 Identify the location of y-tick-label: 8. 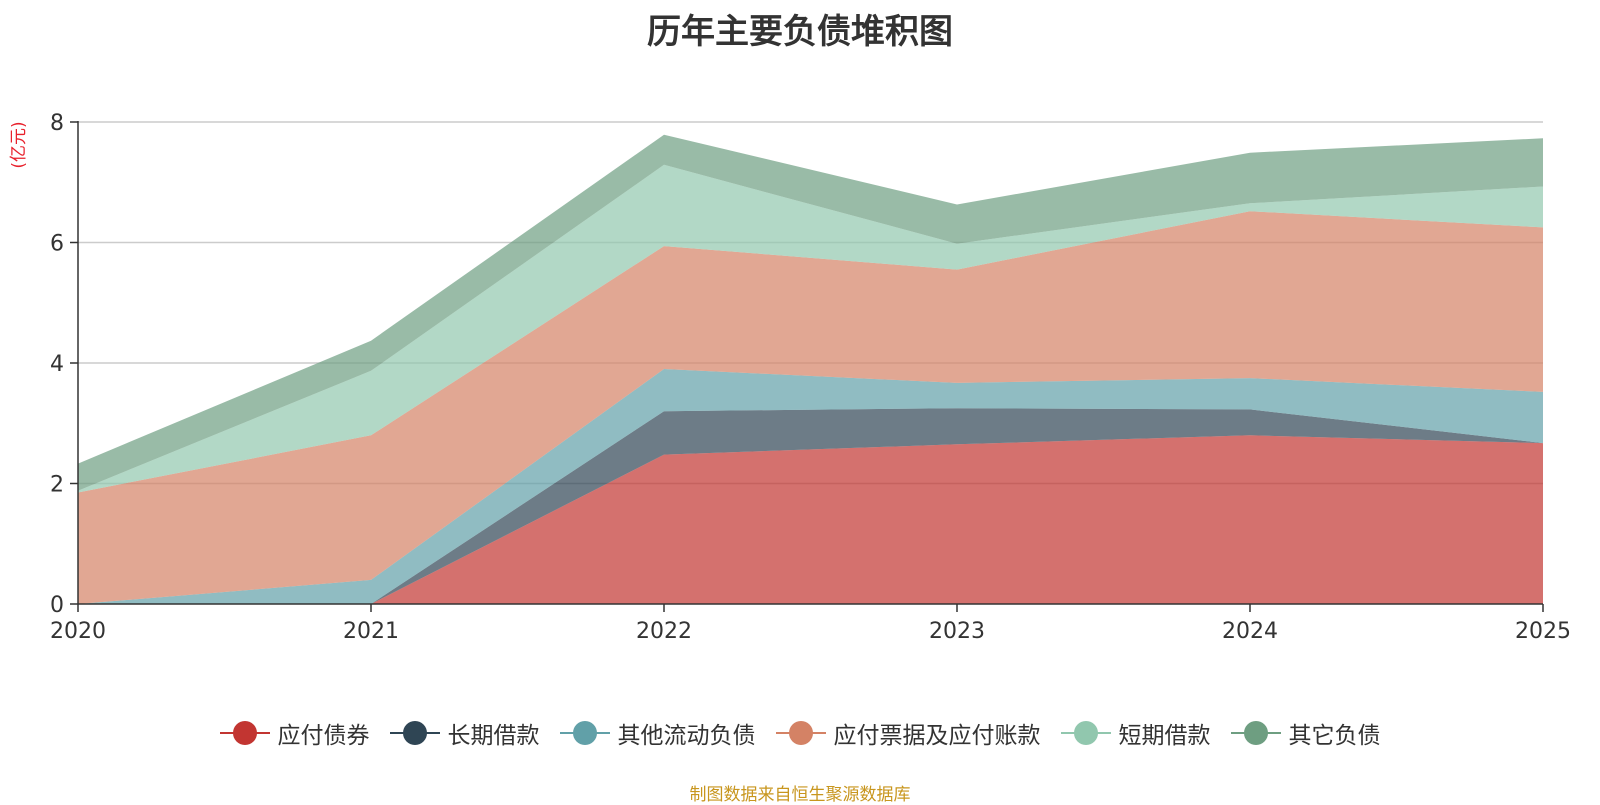
(57, 123).